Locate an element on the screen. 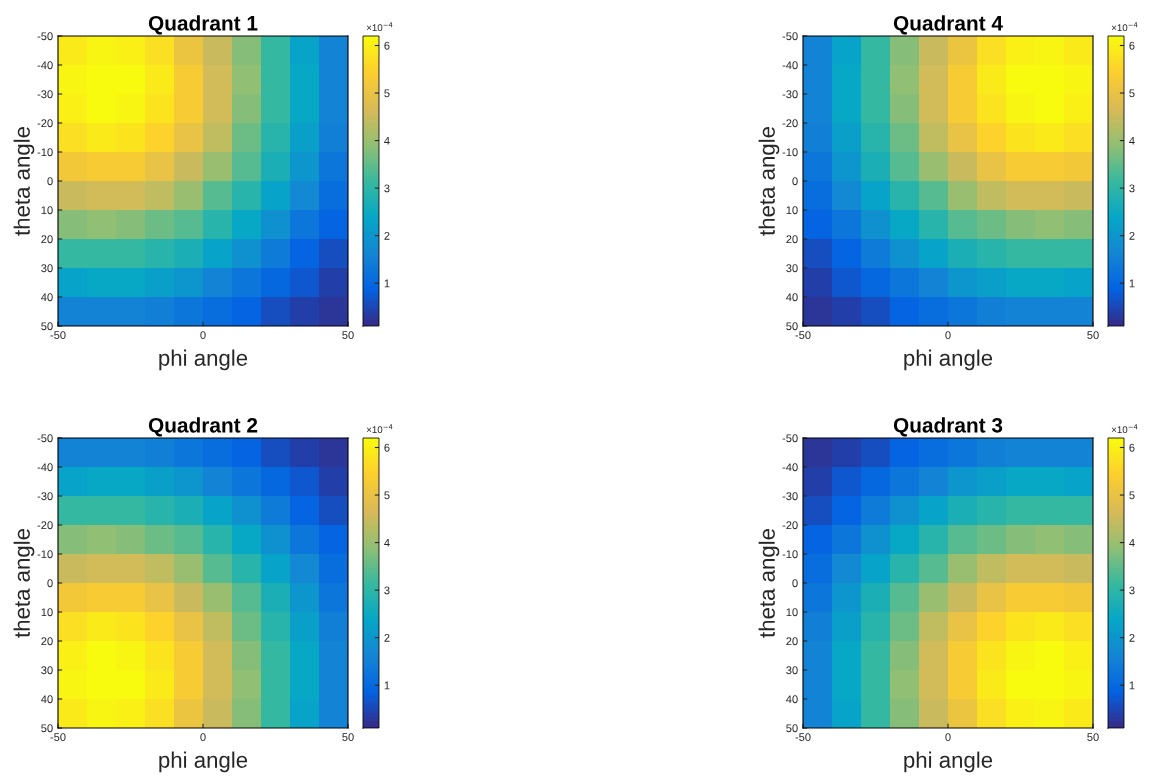  chart-title: Quadrant 2 is located at coordinates (203, 427).